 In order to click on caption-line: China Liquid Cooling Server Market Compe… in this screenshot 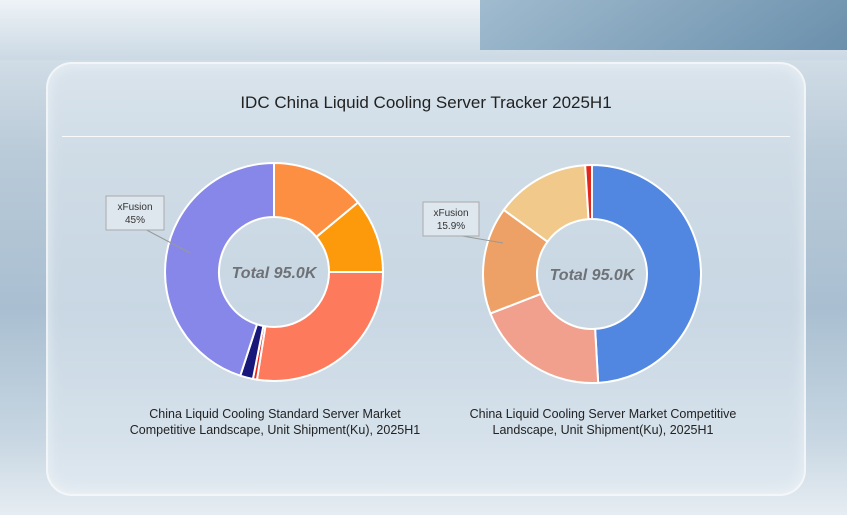, I will do `click(603, 414)`.